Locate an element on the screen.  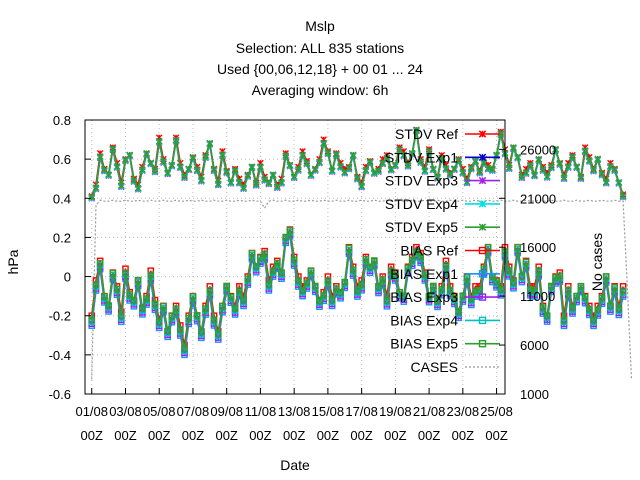
legend-item: STDV Exp4 is located at coordinates (442, 204).